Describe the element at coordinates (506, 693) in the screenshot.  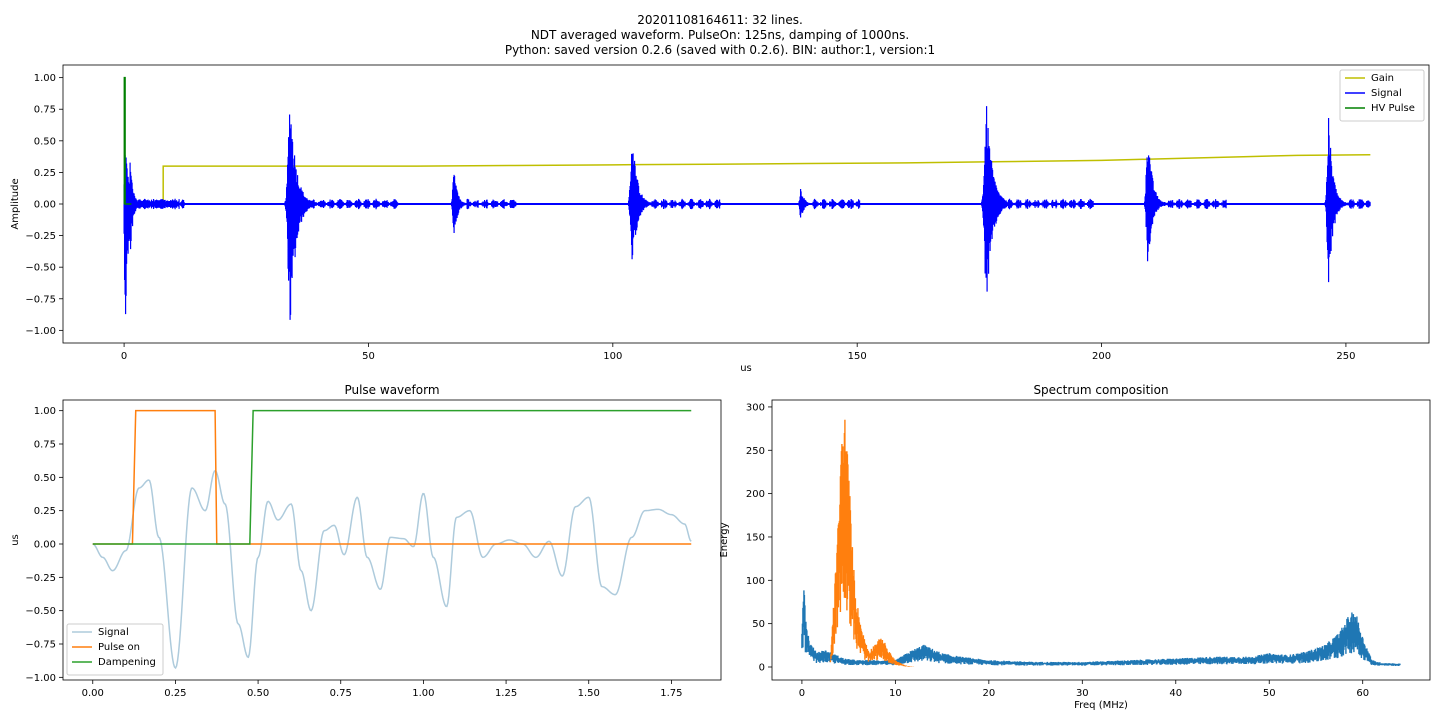
I see `x-tick-label-pulse: 1.25` at that location.